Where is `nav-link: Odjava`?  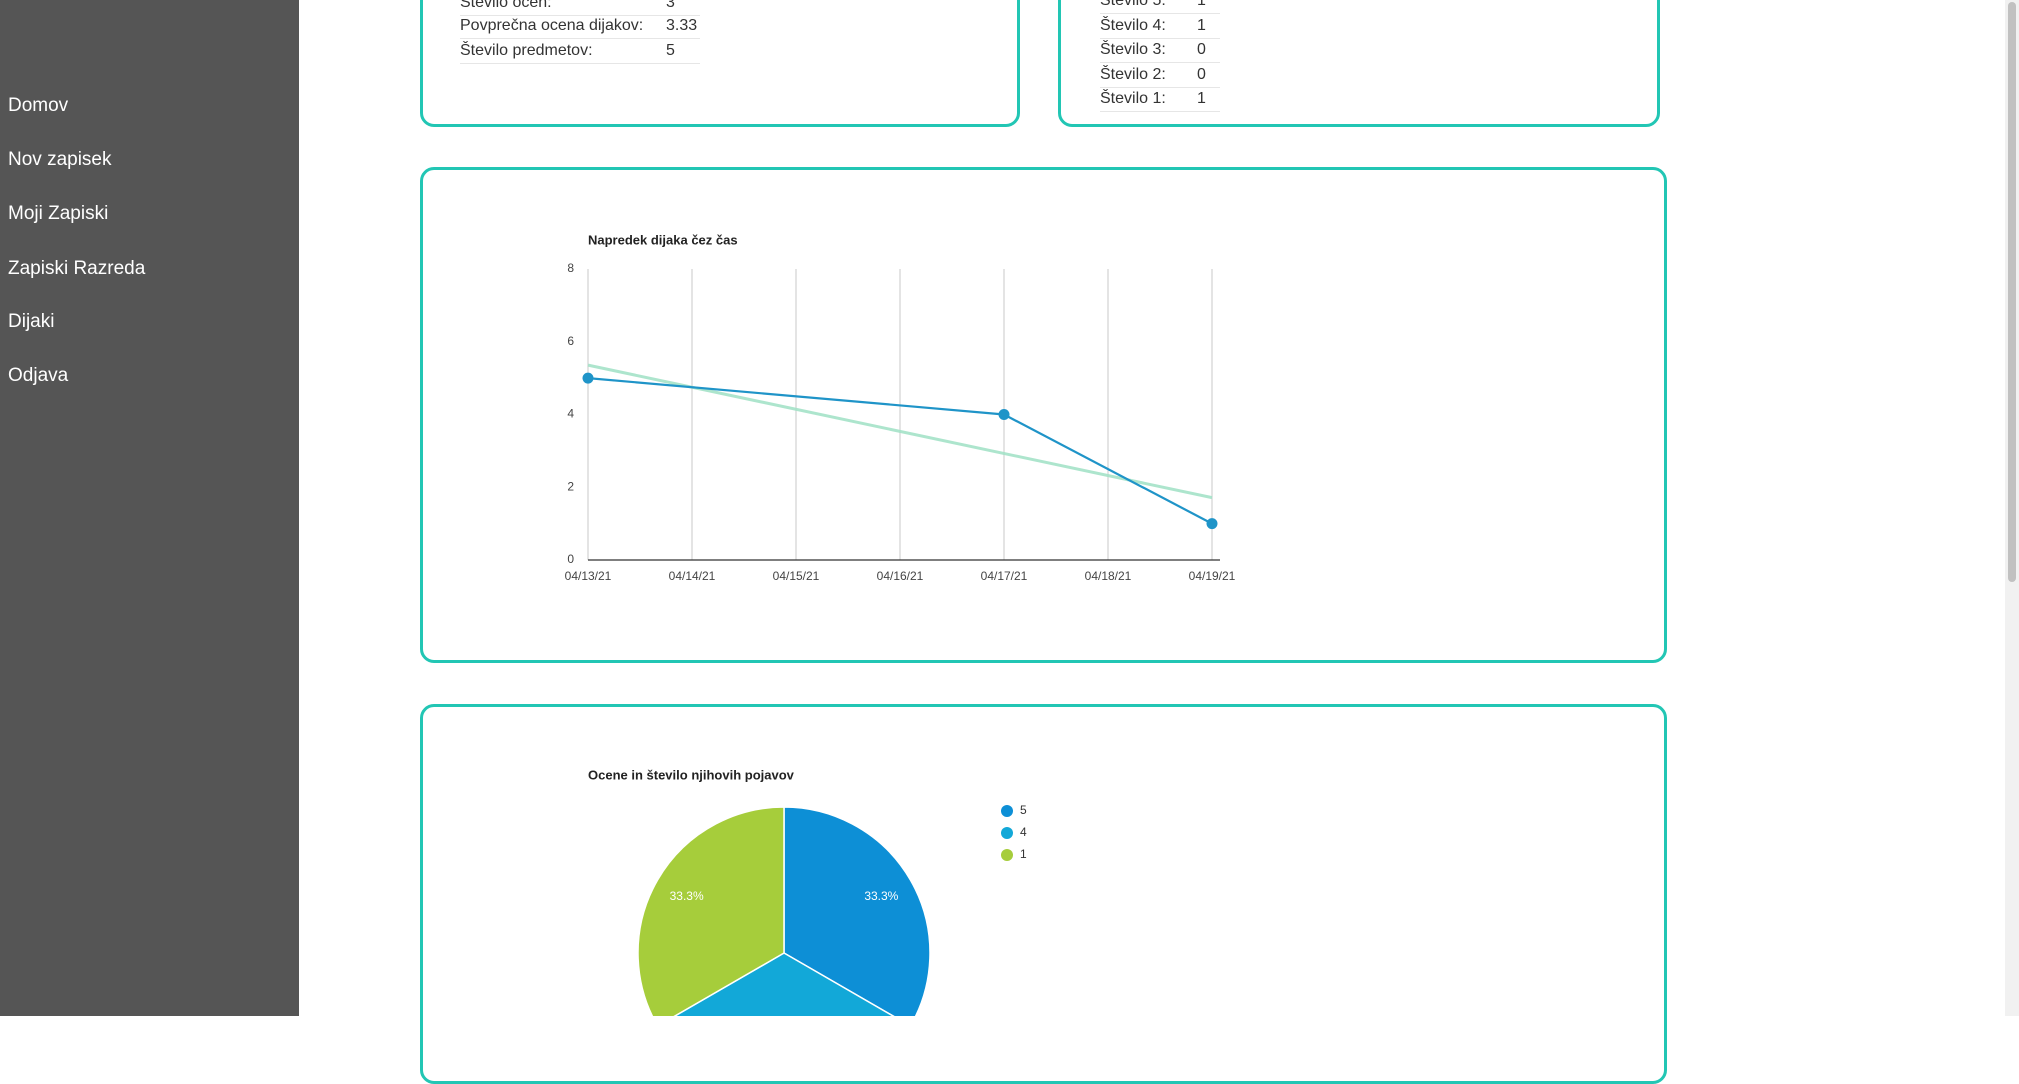
nav-link: Odjava is located at coordinates (38, 375).